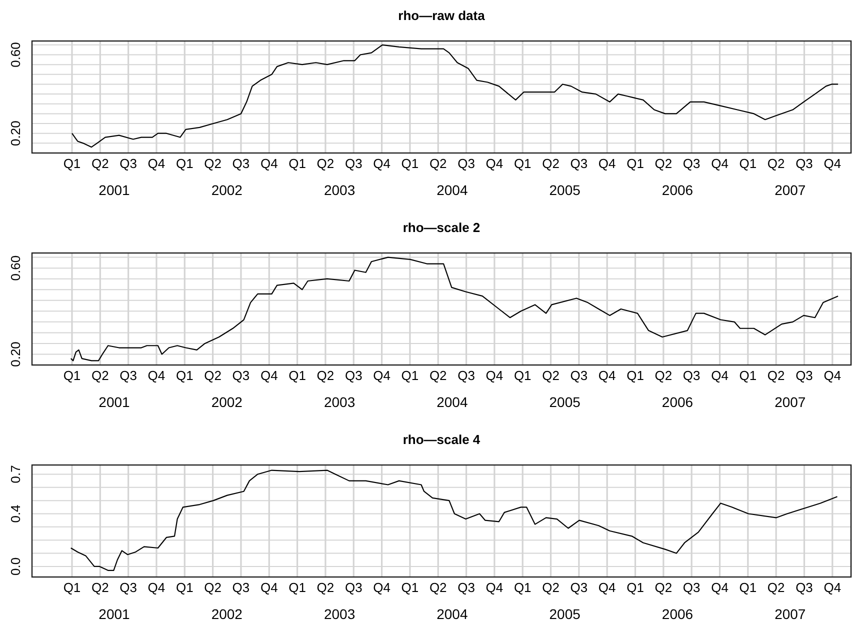 This screenshot has height=636, width=852. What do you see at coordinates (15, 513) in the screenshot?
I see `y-tick-label: 0.4` at bounding box center [15, 513].